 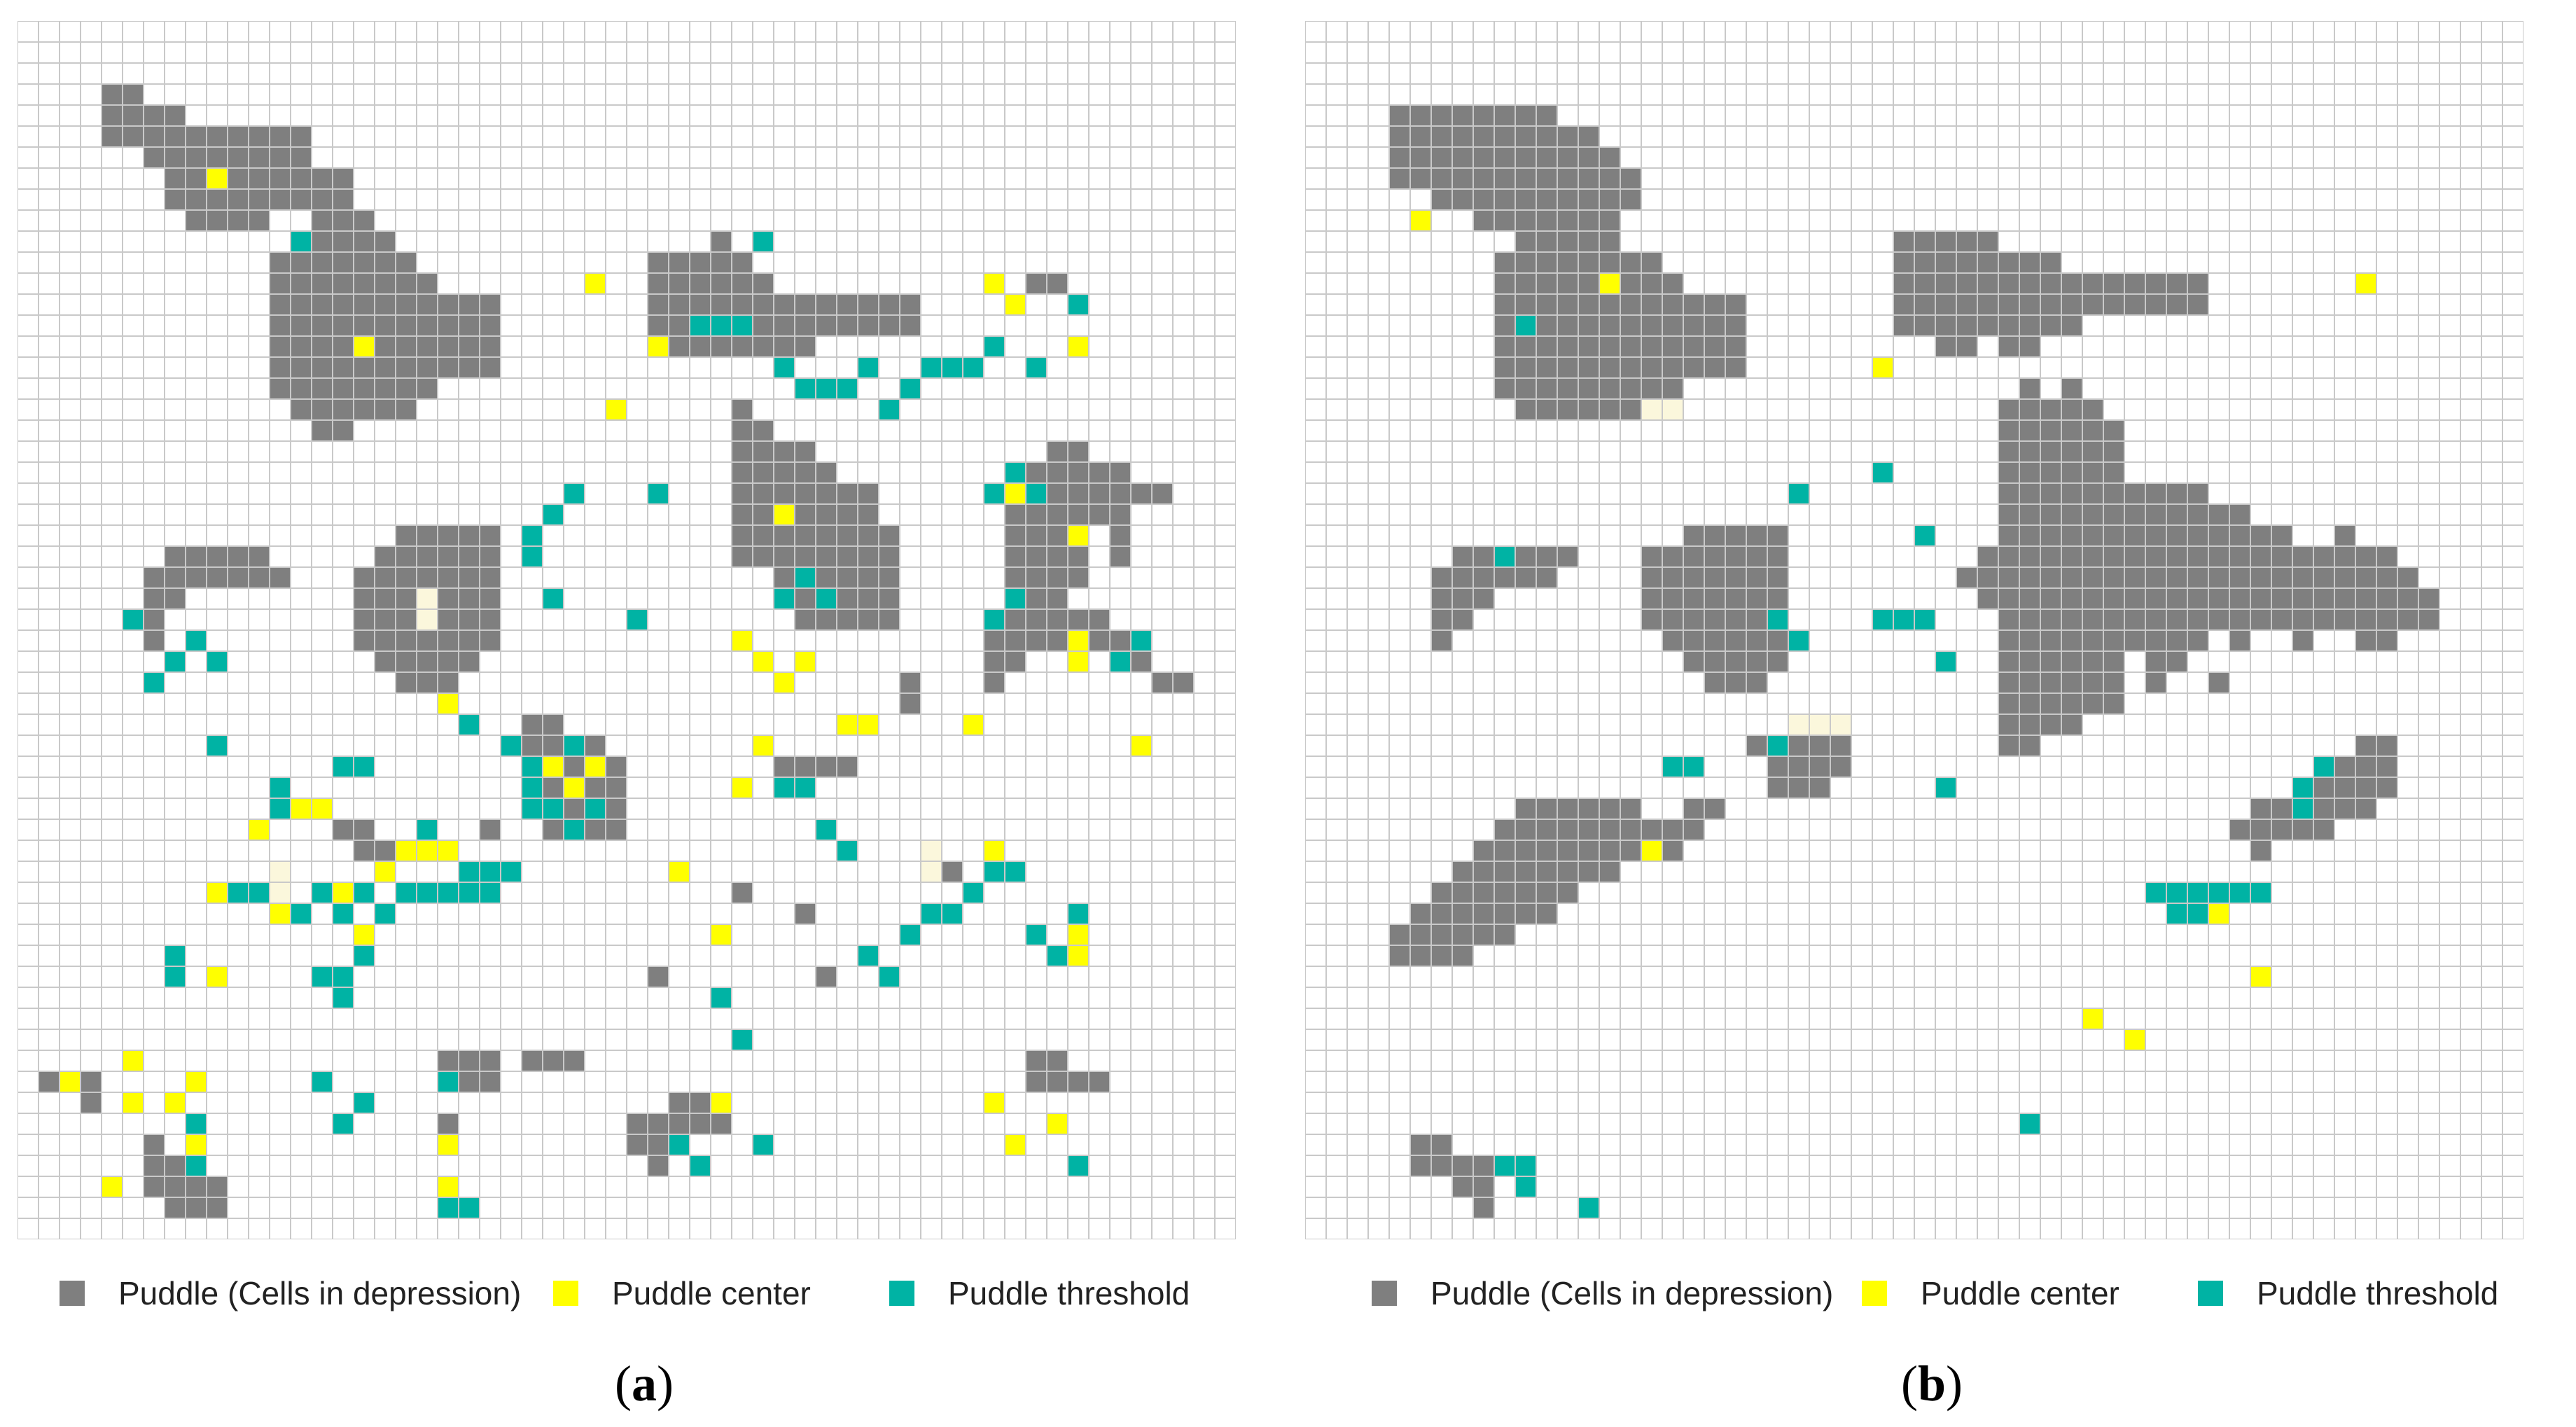 I want to click on legend-item-threshold: Puddle threshold, so click(x=1039, y=1293).